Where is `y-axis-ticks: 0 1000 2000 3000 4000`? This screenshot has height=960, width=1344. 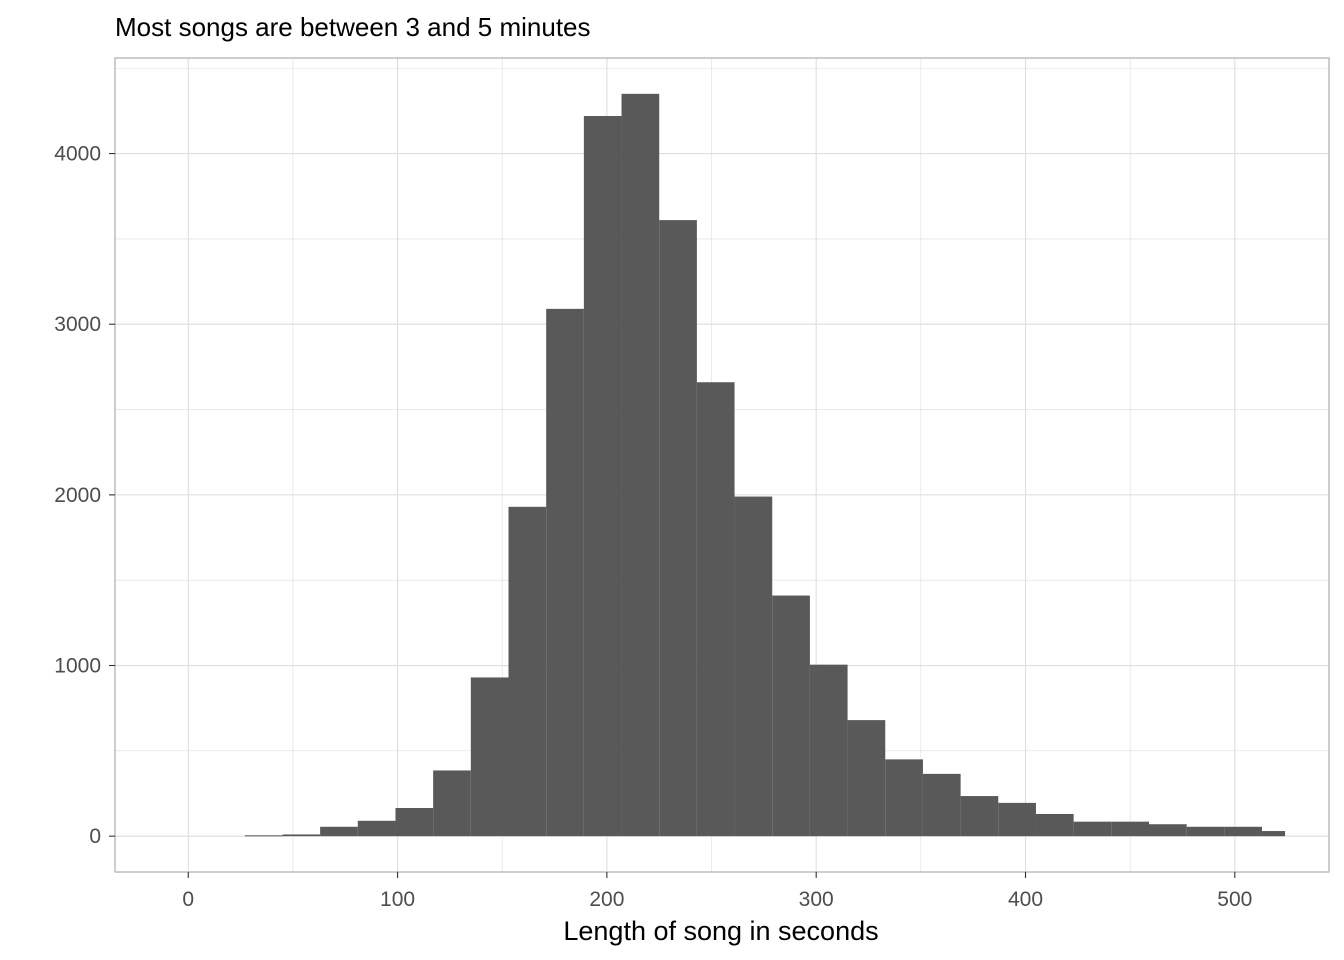 y-axis-ticks: 0 1000 2000 3000 4000 is located at coordinates (84, 495).